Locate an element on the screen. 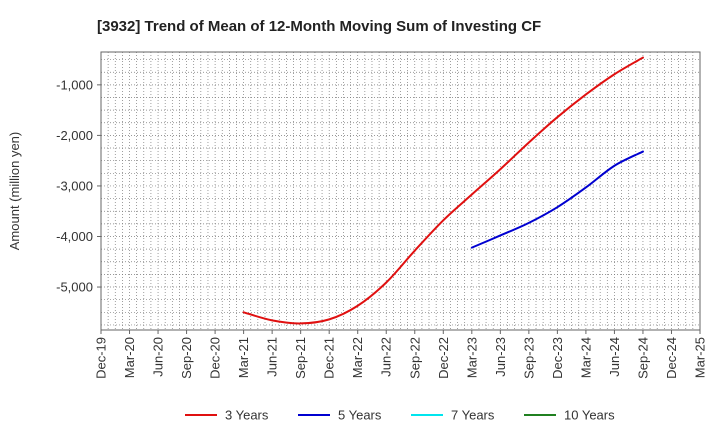 Image resolution: width=720 pixels, height=440 pixels. series-line-5-years is located at coordinates (557, 199).